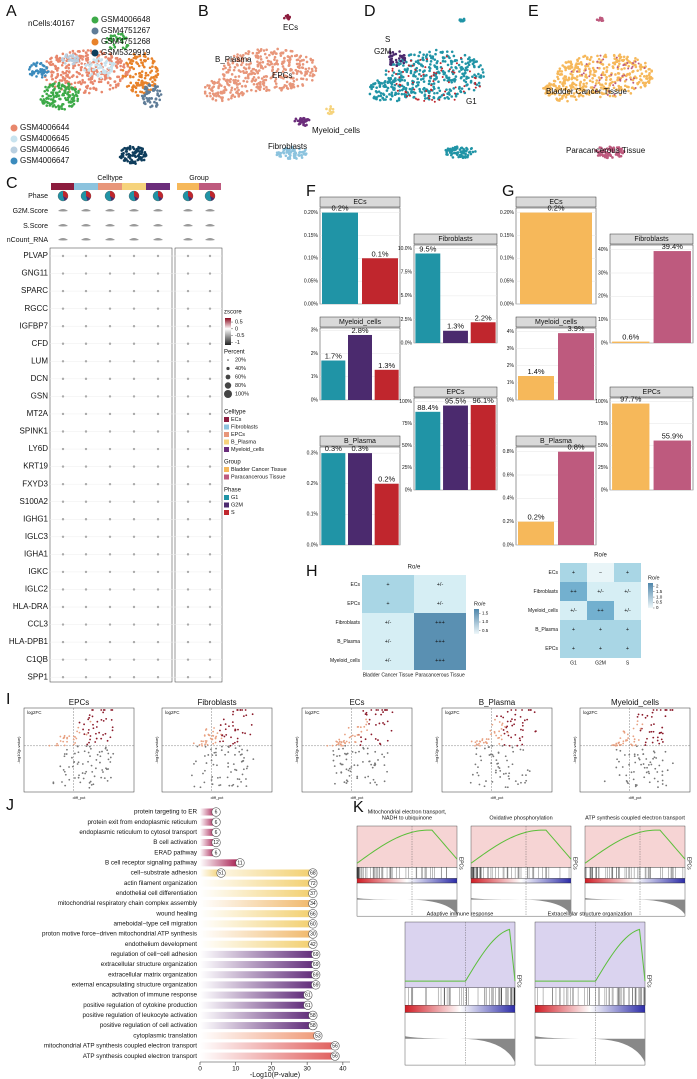 The height and width of the screenshot is (1079, 697). What do you see at coordinates (282, 75) in the screenshot?
I see `cluster-label: EPCs` at bounding box center [282, 75].